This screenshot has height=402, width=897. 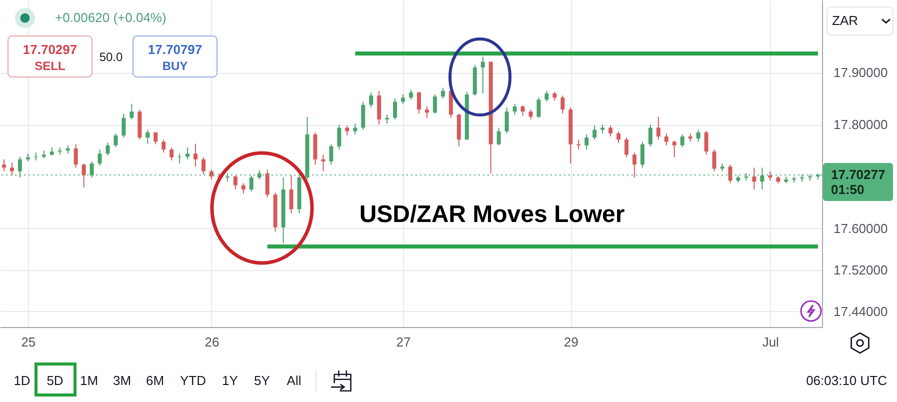 What do you see at coordinates (771, 342) in the screenshot?
I see `x-tick-label: Jul` at bounding box center [771, 342].